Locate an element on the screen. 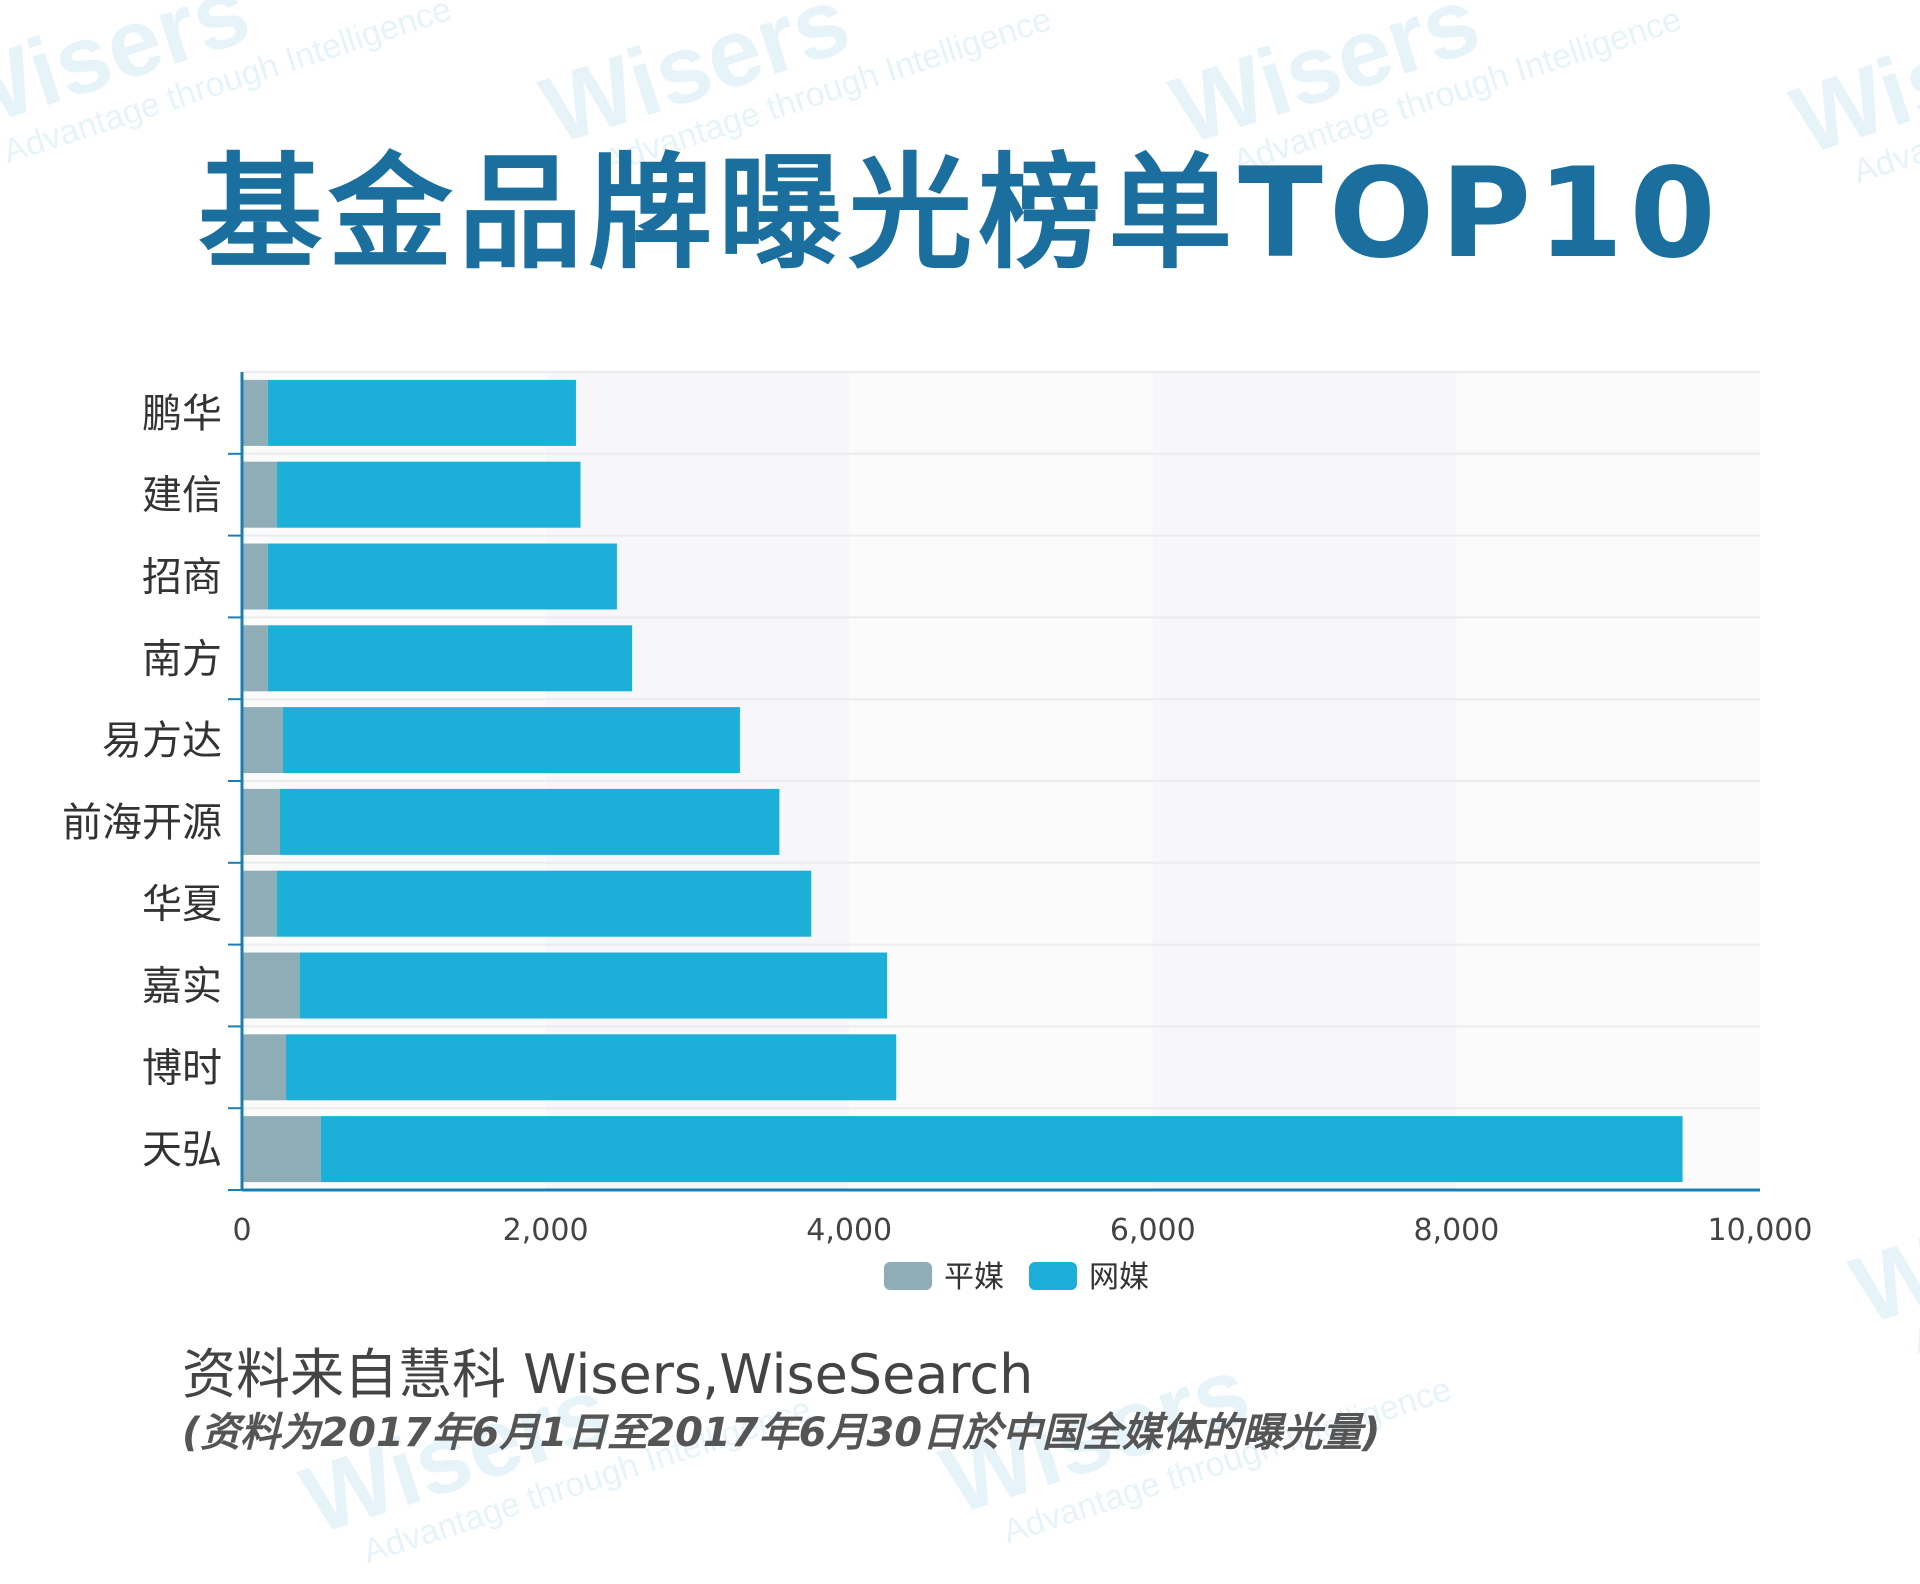 The height and width of the screenshot is (1584, 1920). legend-label: 网媒 is located at coordinates (1119, 1277).